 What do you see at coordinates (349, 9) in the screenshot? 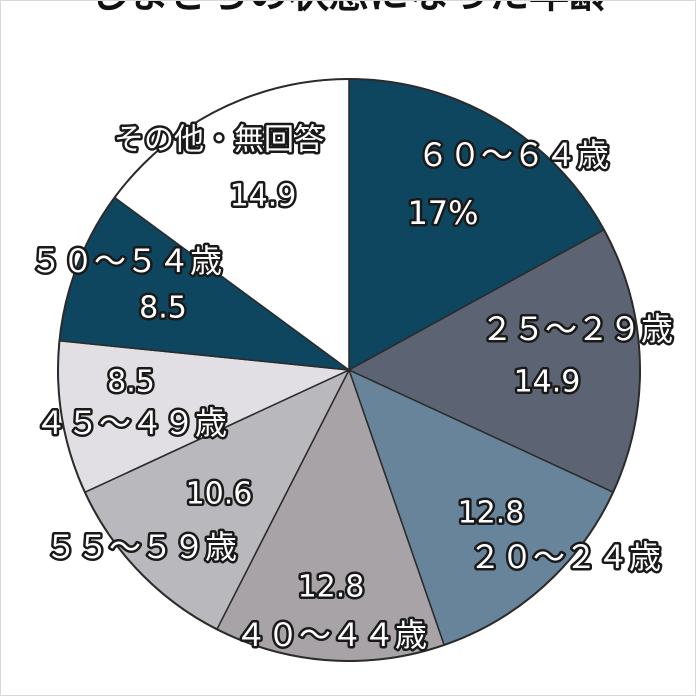
I see `chart-title: しまさらの状態になった年齢` at bounding box center [349, 9].